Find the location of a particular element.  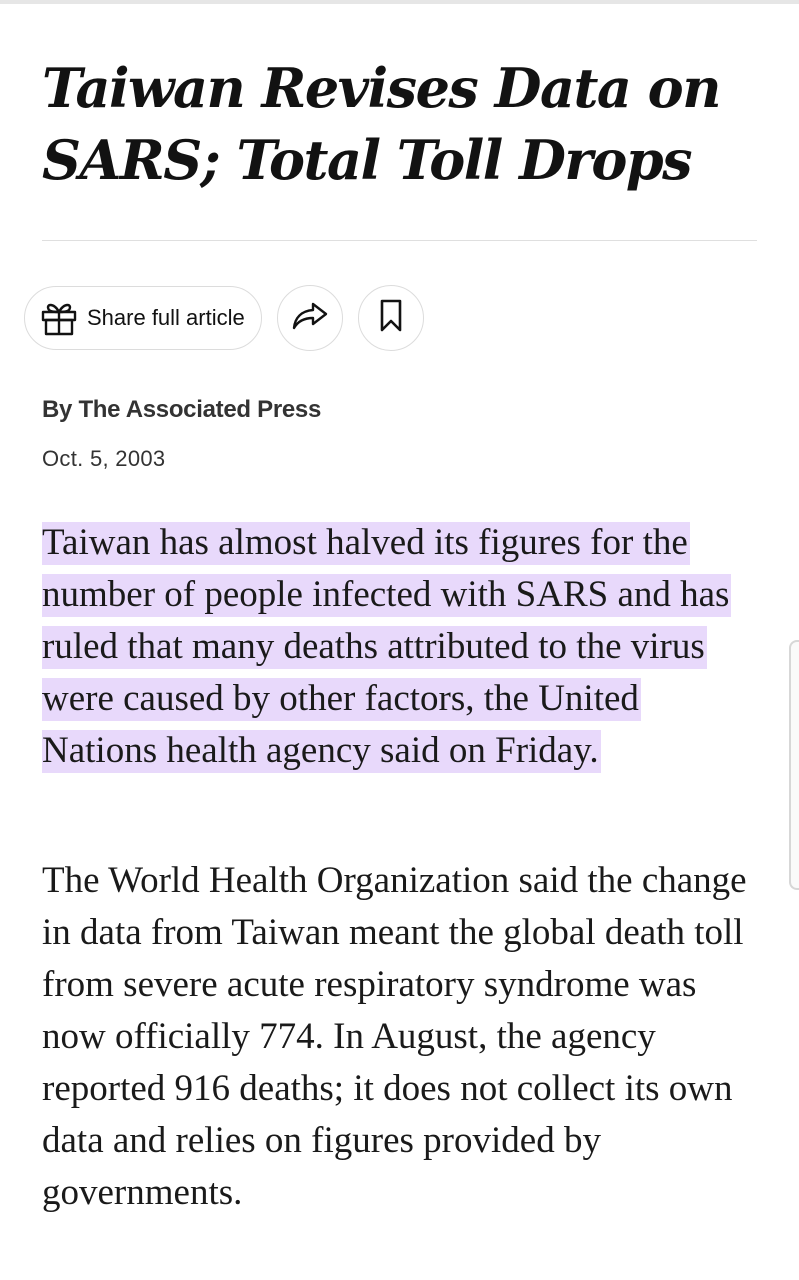

top-rule is located at coordinates (399, 2).